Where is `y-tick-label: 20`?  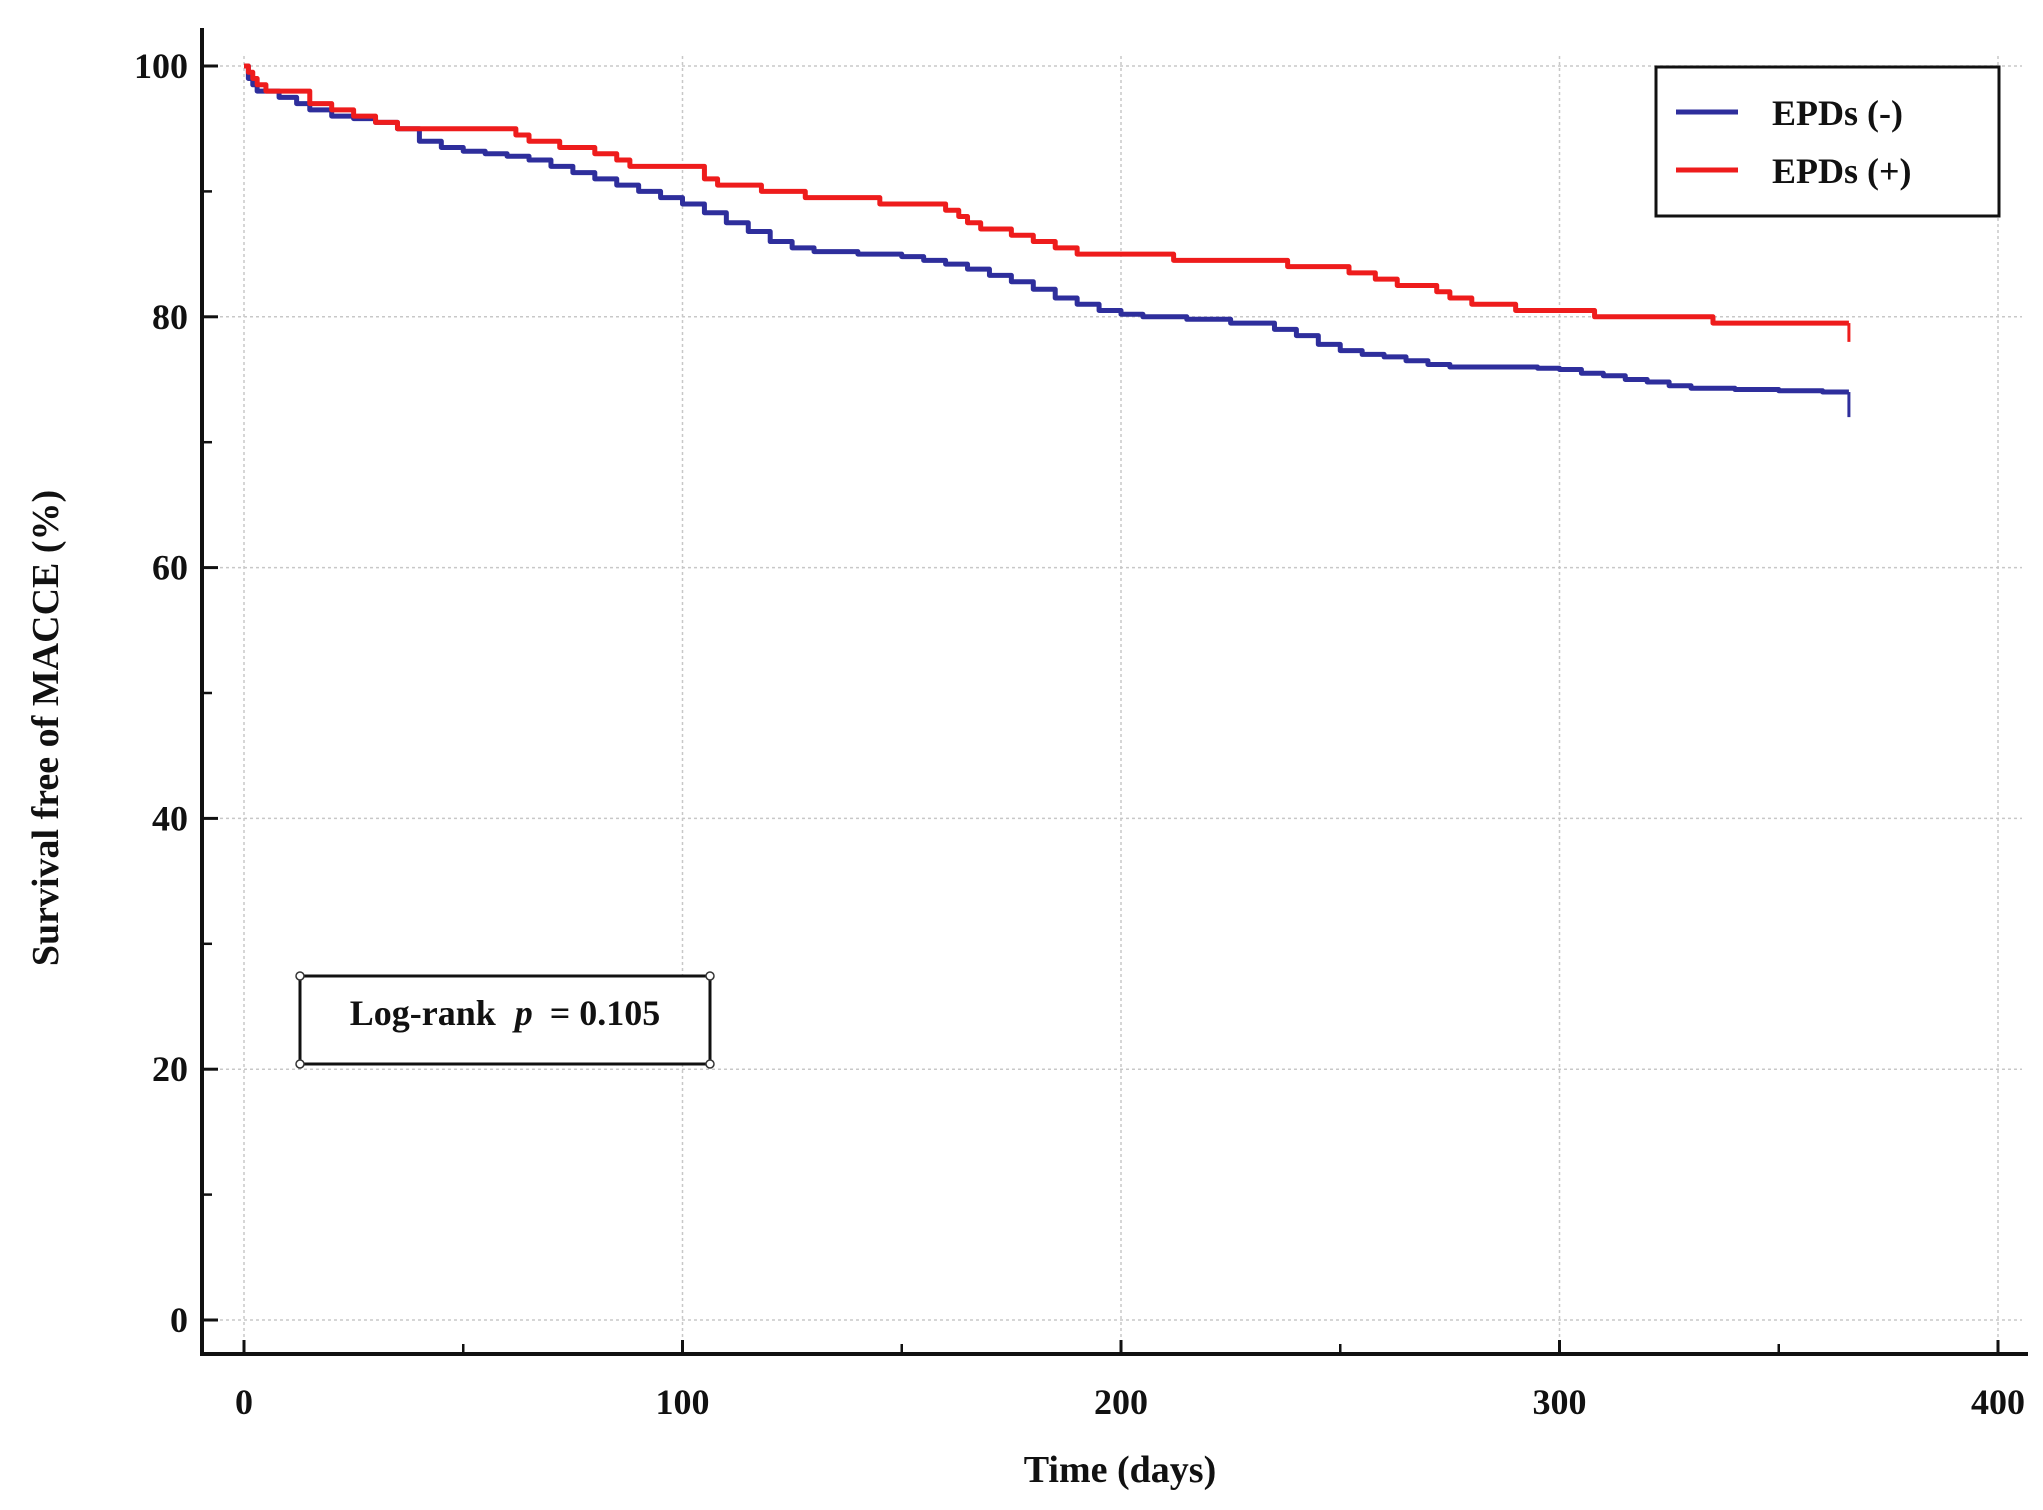
y-tick-label: 20 is located at coordinates (170, 1069).